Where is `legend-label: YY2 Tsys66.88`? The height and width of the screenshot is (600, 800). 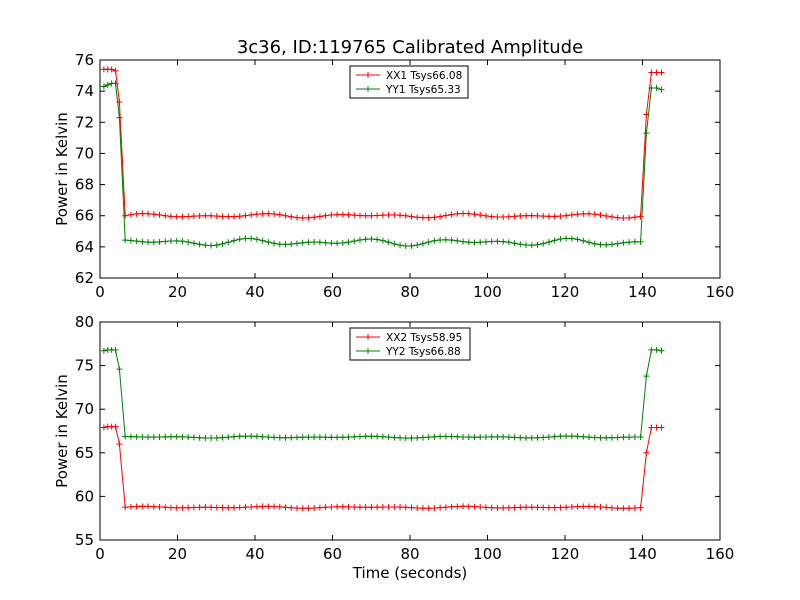
legend-label: YY2 Tsys66.88 is located at coordinates (423, 352).